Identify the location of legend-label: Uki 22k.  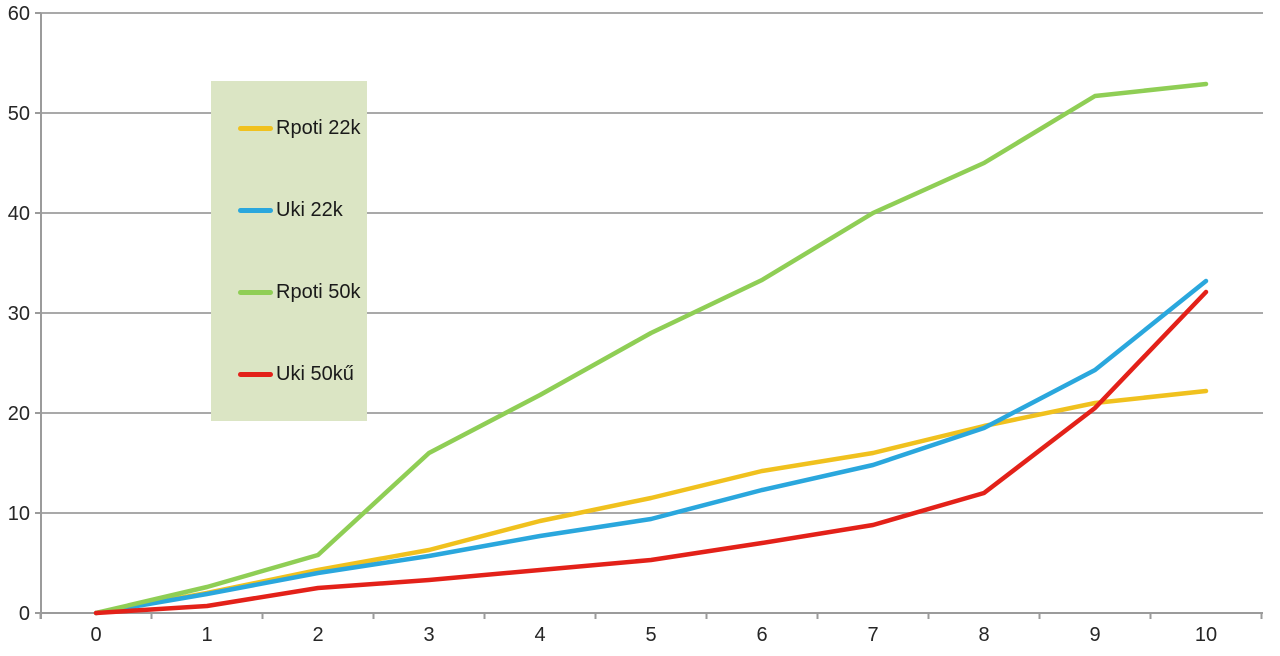
(309, 210).